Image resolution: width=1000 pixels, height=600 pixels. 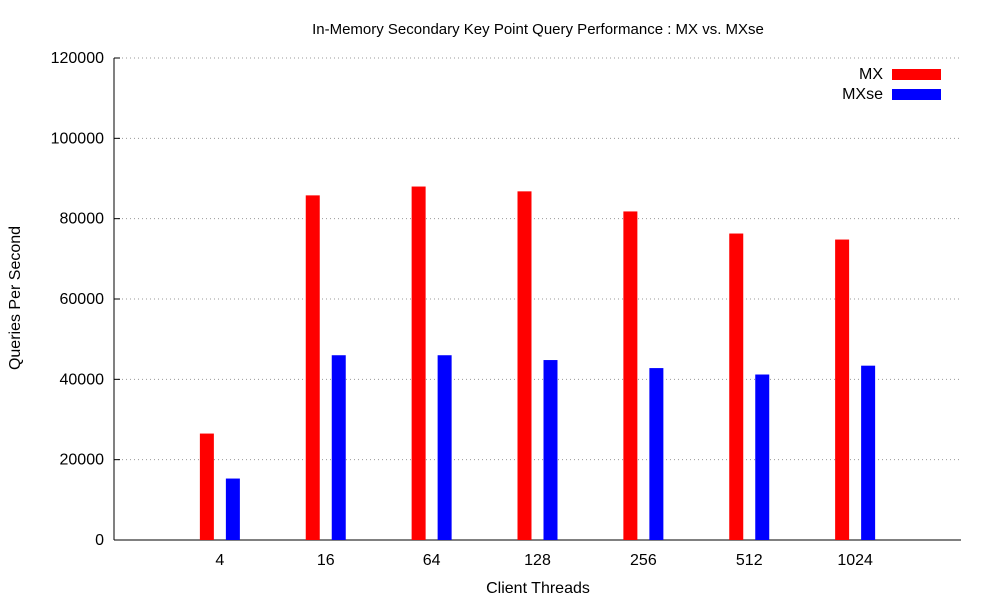 What do you see at coordinates (77, 58) in the screenshot?
I see `y-tick-label: 120000` at bounding box center [77, 58].